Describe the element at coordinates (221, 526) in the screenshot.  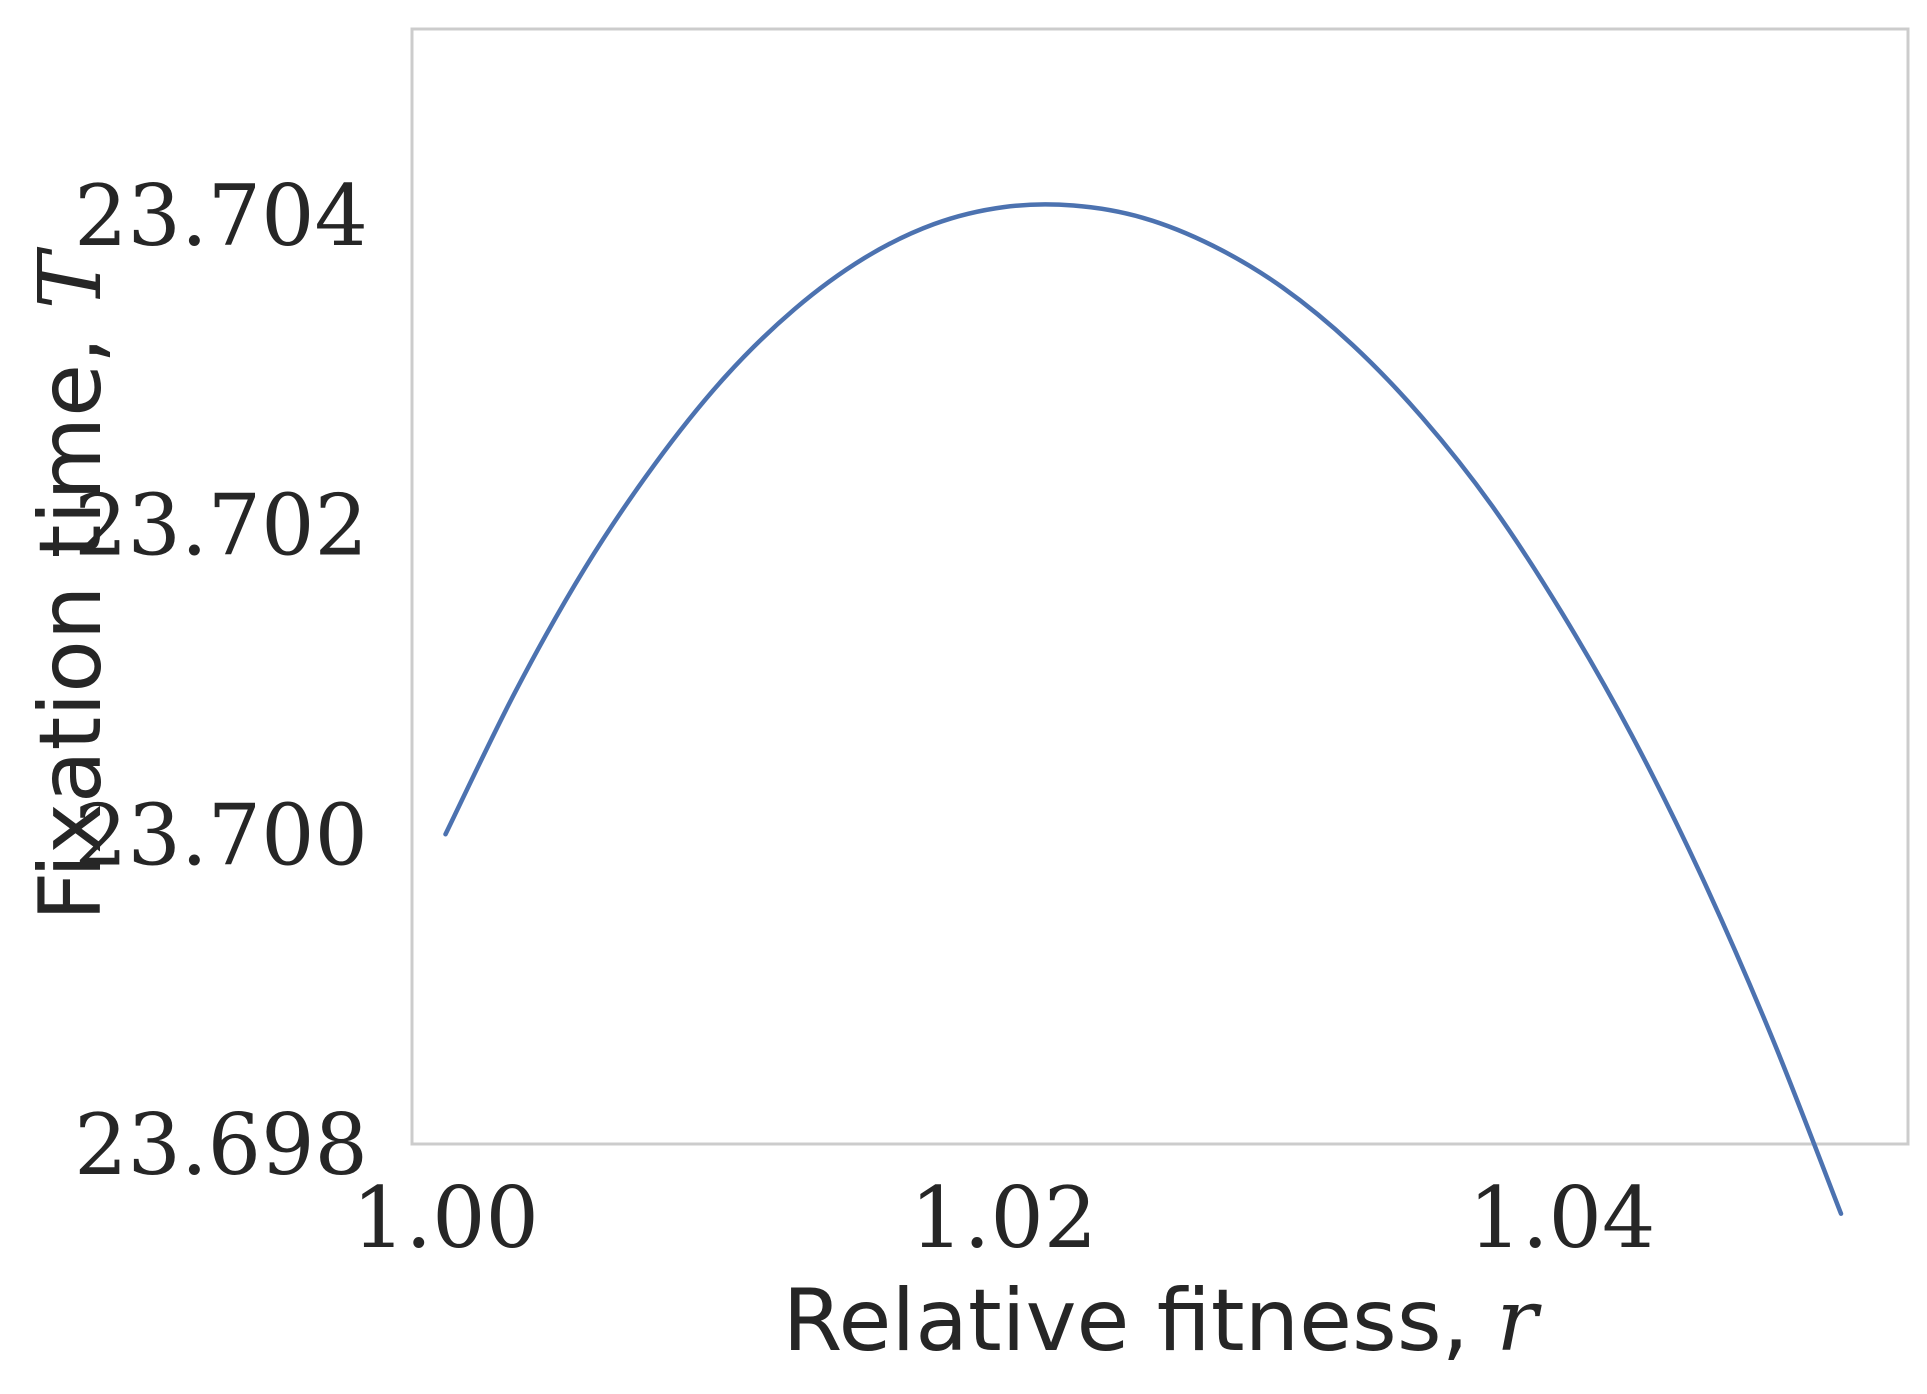
I see `y-tick-label: 23.702` at that location.